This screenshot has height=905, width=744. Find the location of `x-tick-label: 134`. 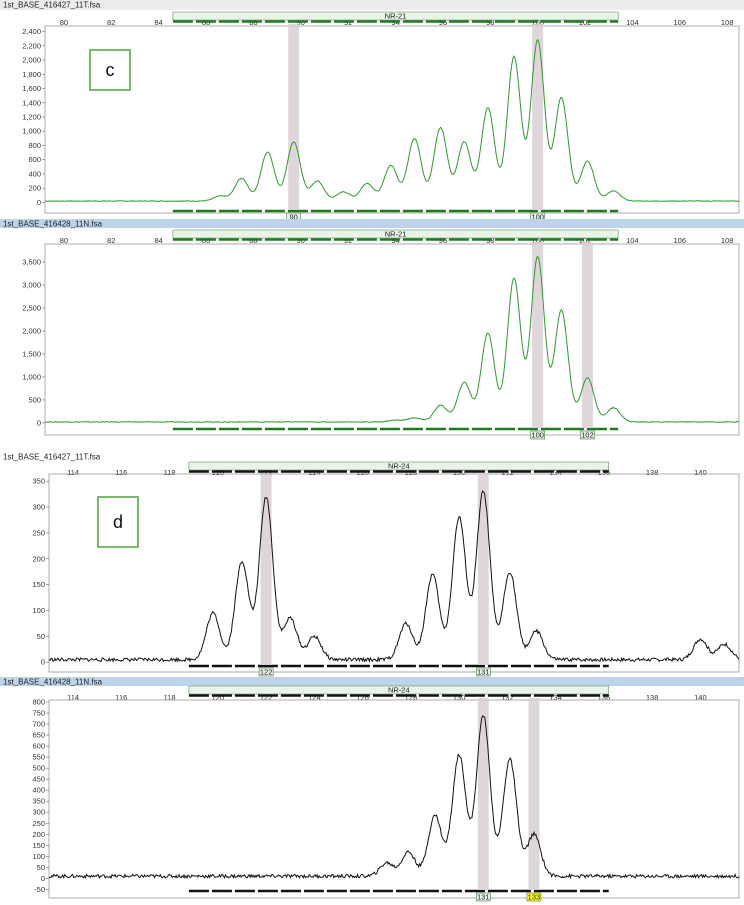

x-tick-label: 134 is located at coordinates (555, 472).